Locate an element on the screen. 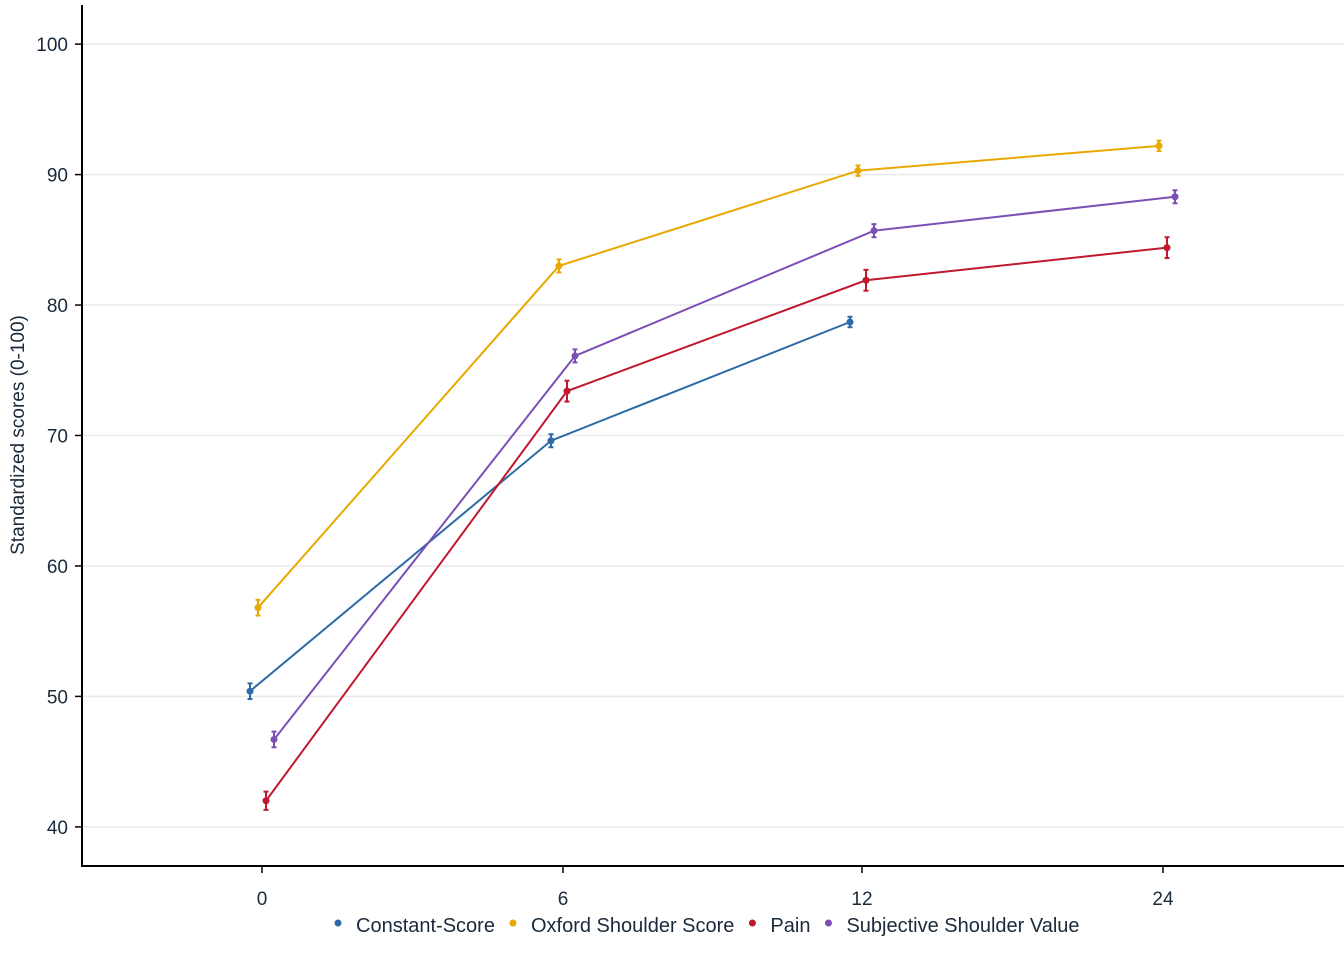  y-axis-title: Standardized scores (0-100) is located at coordinates (18, 435).